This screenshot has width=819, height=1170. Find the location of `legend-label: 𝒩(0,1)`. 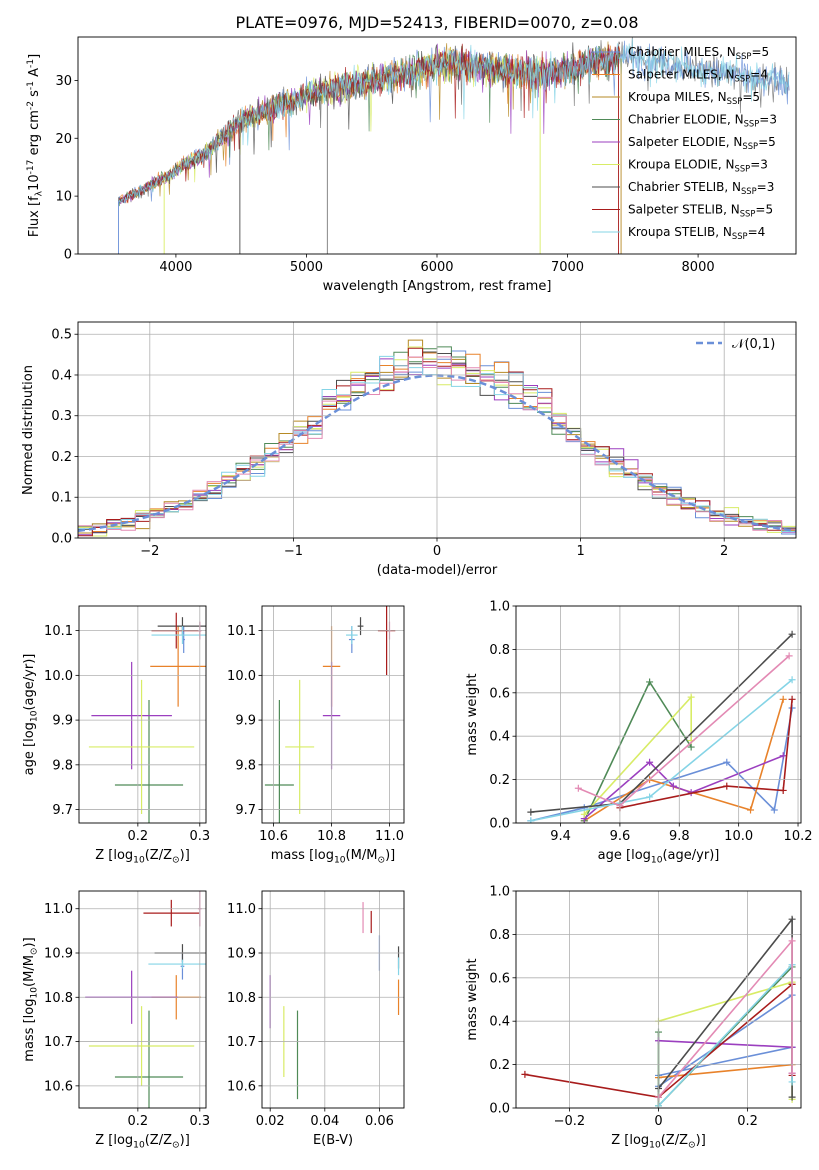

legend-label: 𝒩(0,1) is located at coordinates (753, 344).